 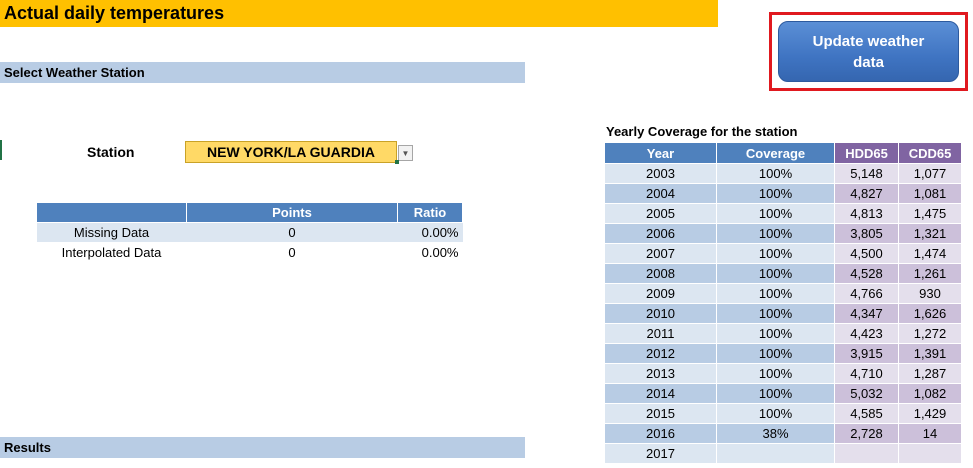 I want to click on update-weather-data-button: Update weather data, so click(x=868, y=51).